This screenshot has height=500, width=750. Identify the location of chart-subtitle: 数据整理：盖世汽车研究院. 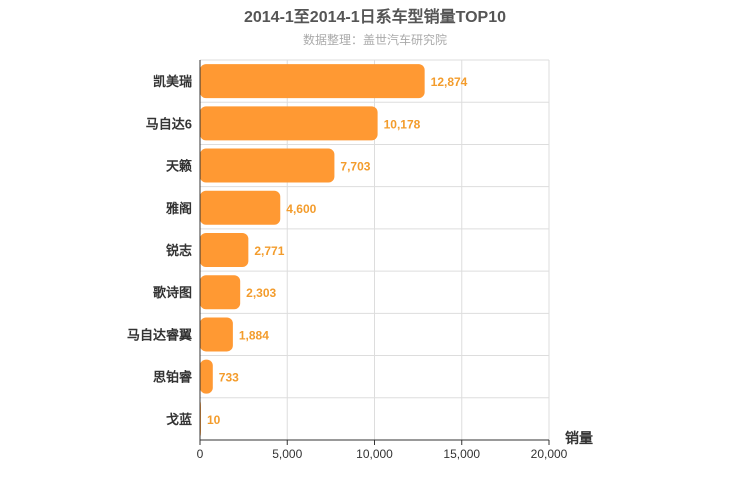
(375, 39).